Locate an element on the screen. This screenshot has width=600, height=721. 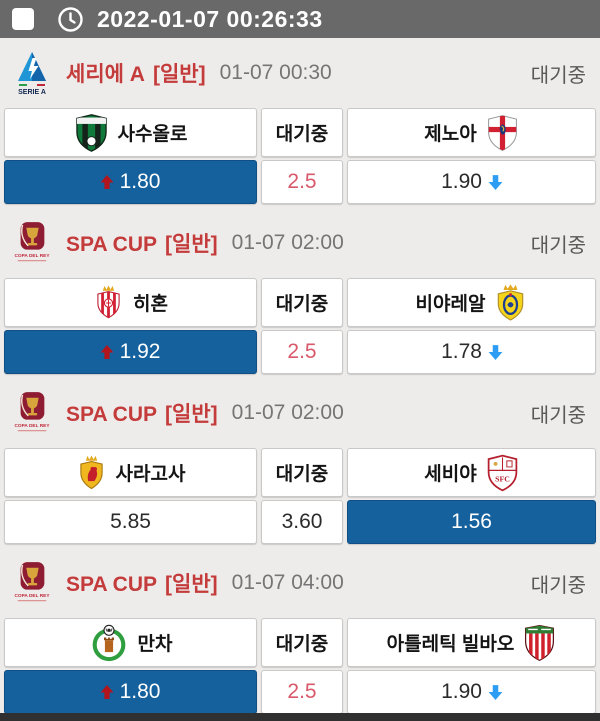
sevilla-logo: SFC is located at coordinates (502, 473).